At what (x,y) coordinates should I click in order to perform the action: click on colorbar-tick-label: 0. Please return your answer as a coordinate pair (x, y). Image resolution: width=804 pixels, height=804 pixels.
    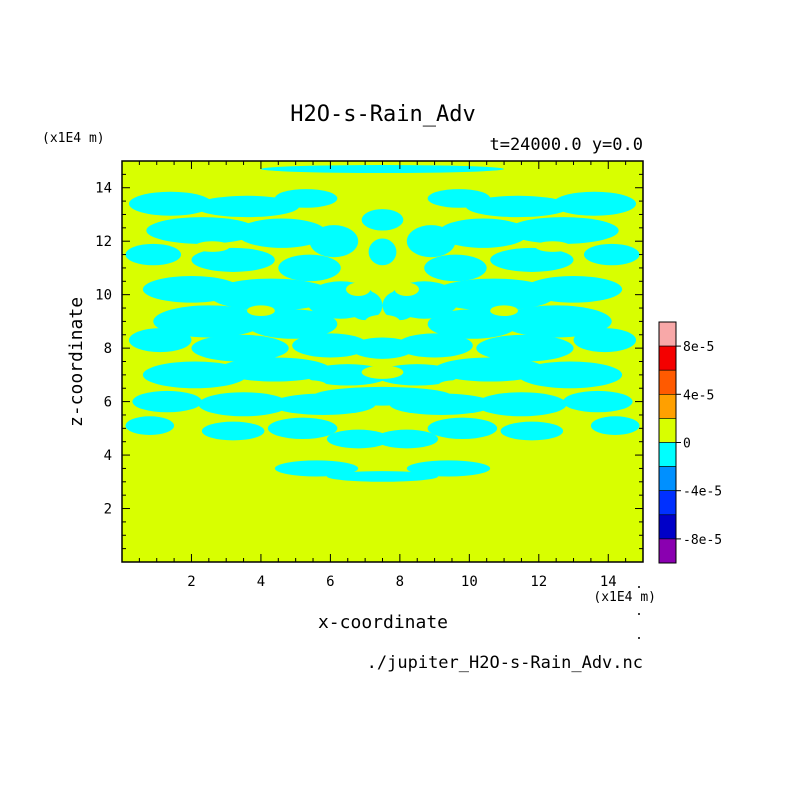
    Looking at the image, I should click on (687, 444).